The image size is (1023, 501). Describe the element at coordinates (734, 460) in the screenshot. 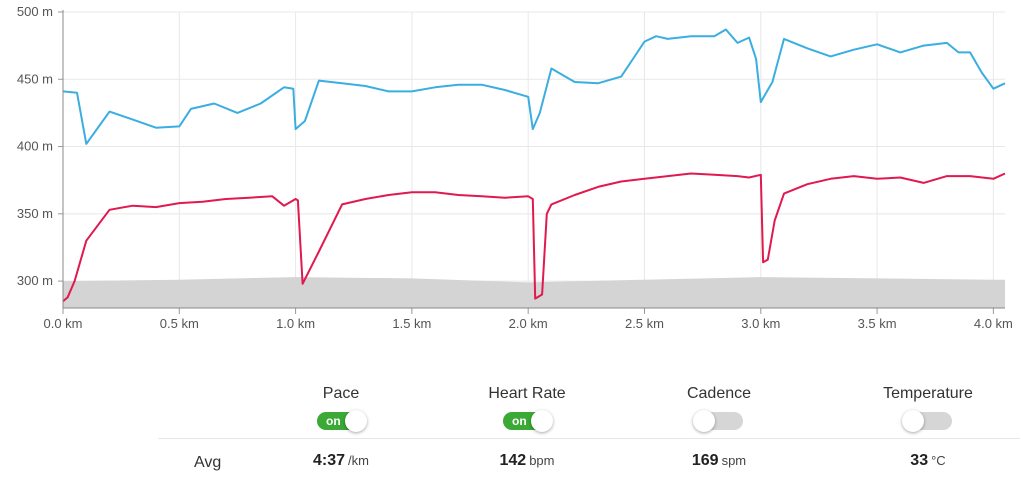

I see `avg-cadence-unit: spm` at that location.